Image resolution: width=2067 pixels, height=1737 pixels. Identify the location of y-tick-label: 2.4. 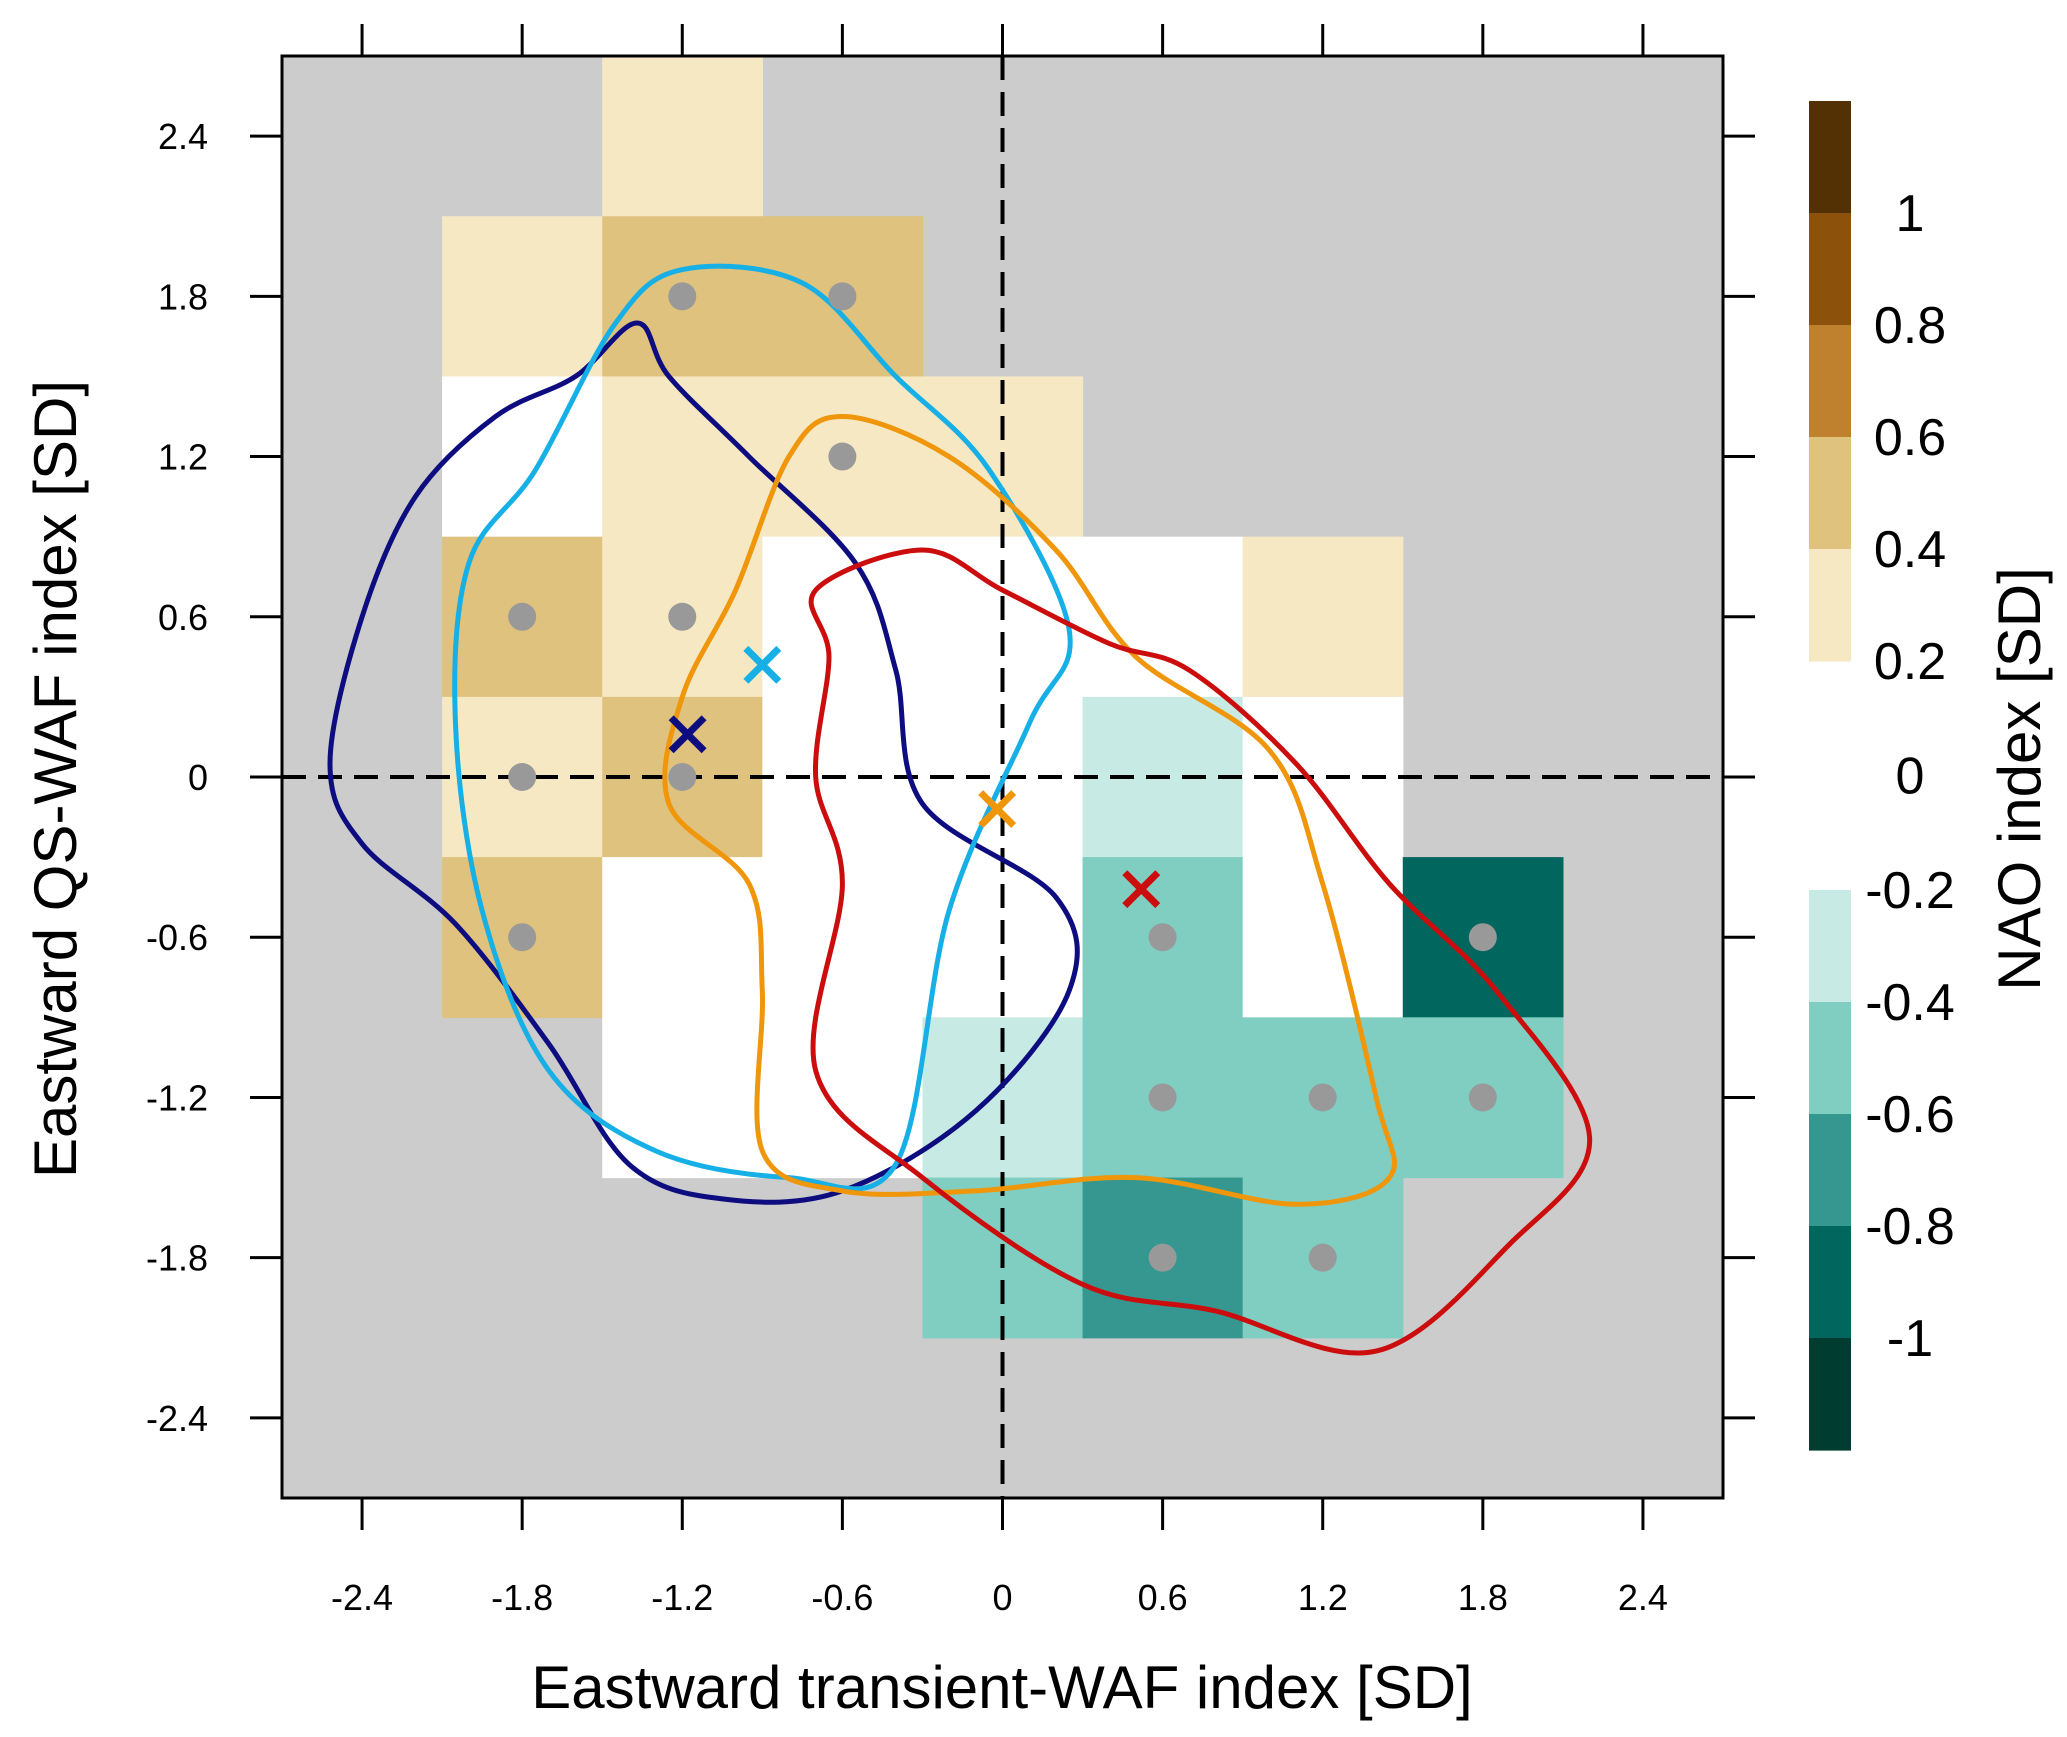
(183, 136).